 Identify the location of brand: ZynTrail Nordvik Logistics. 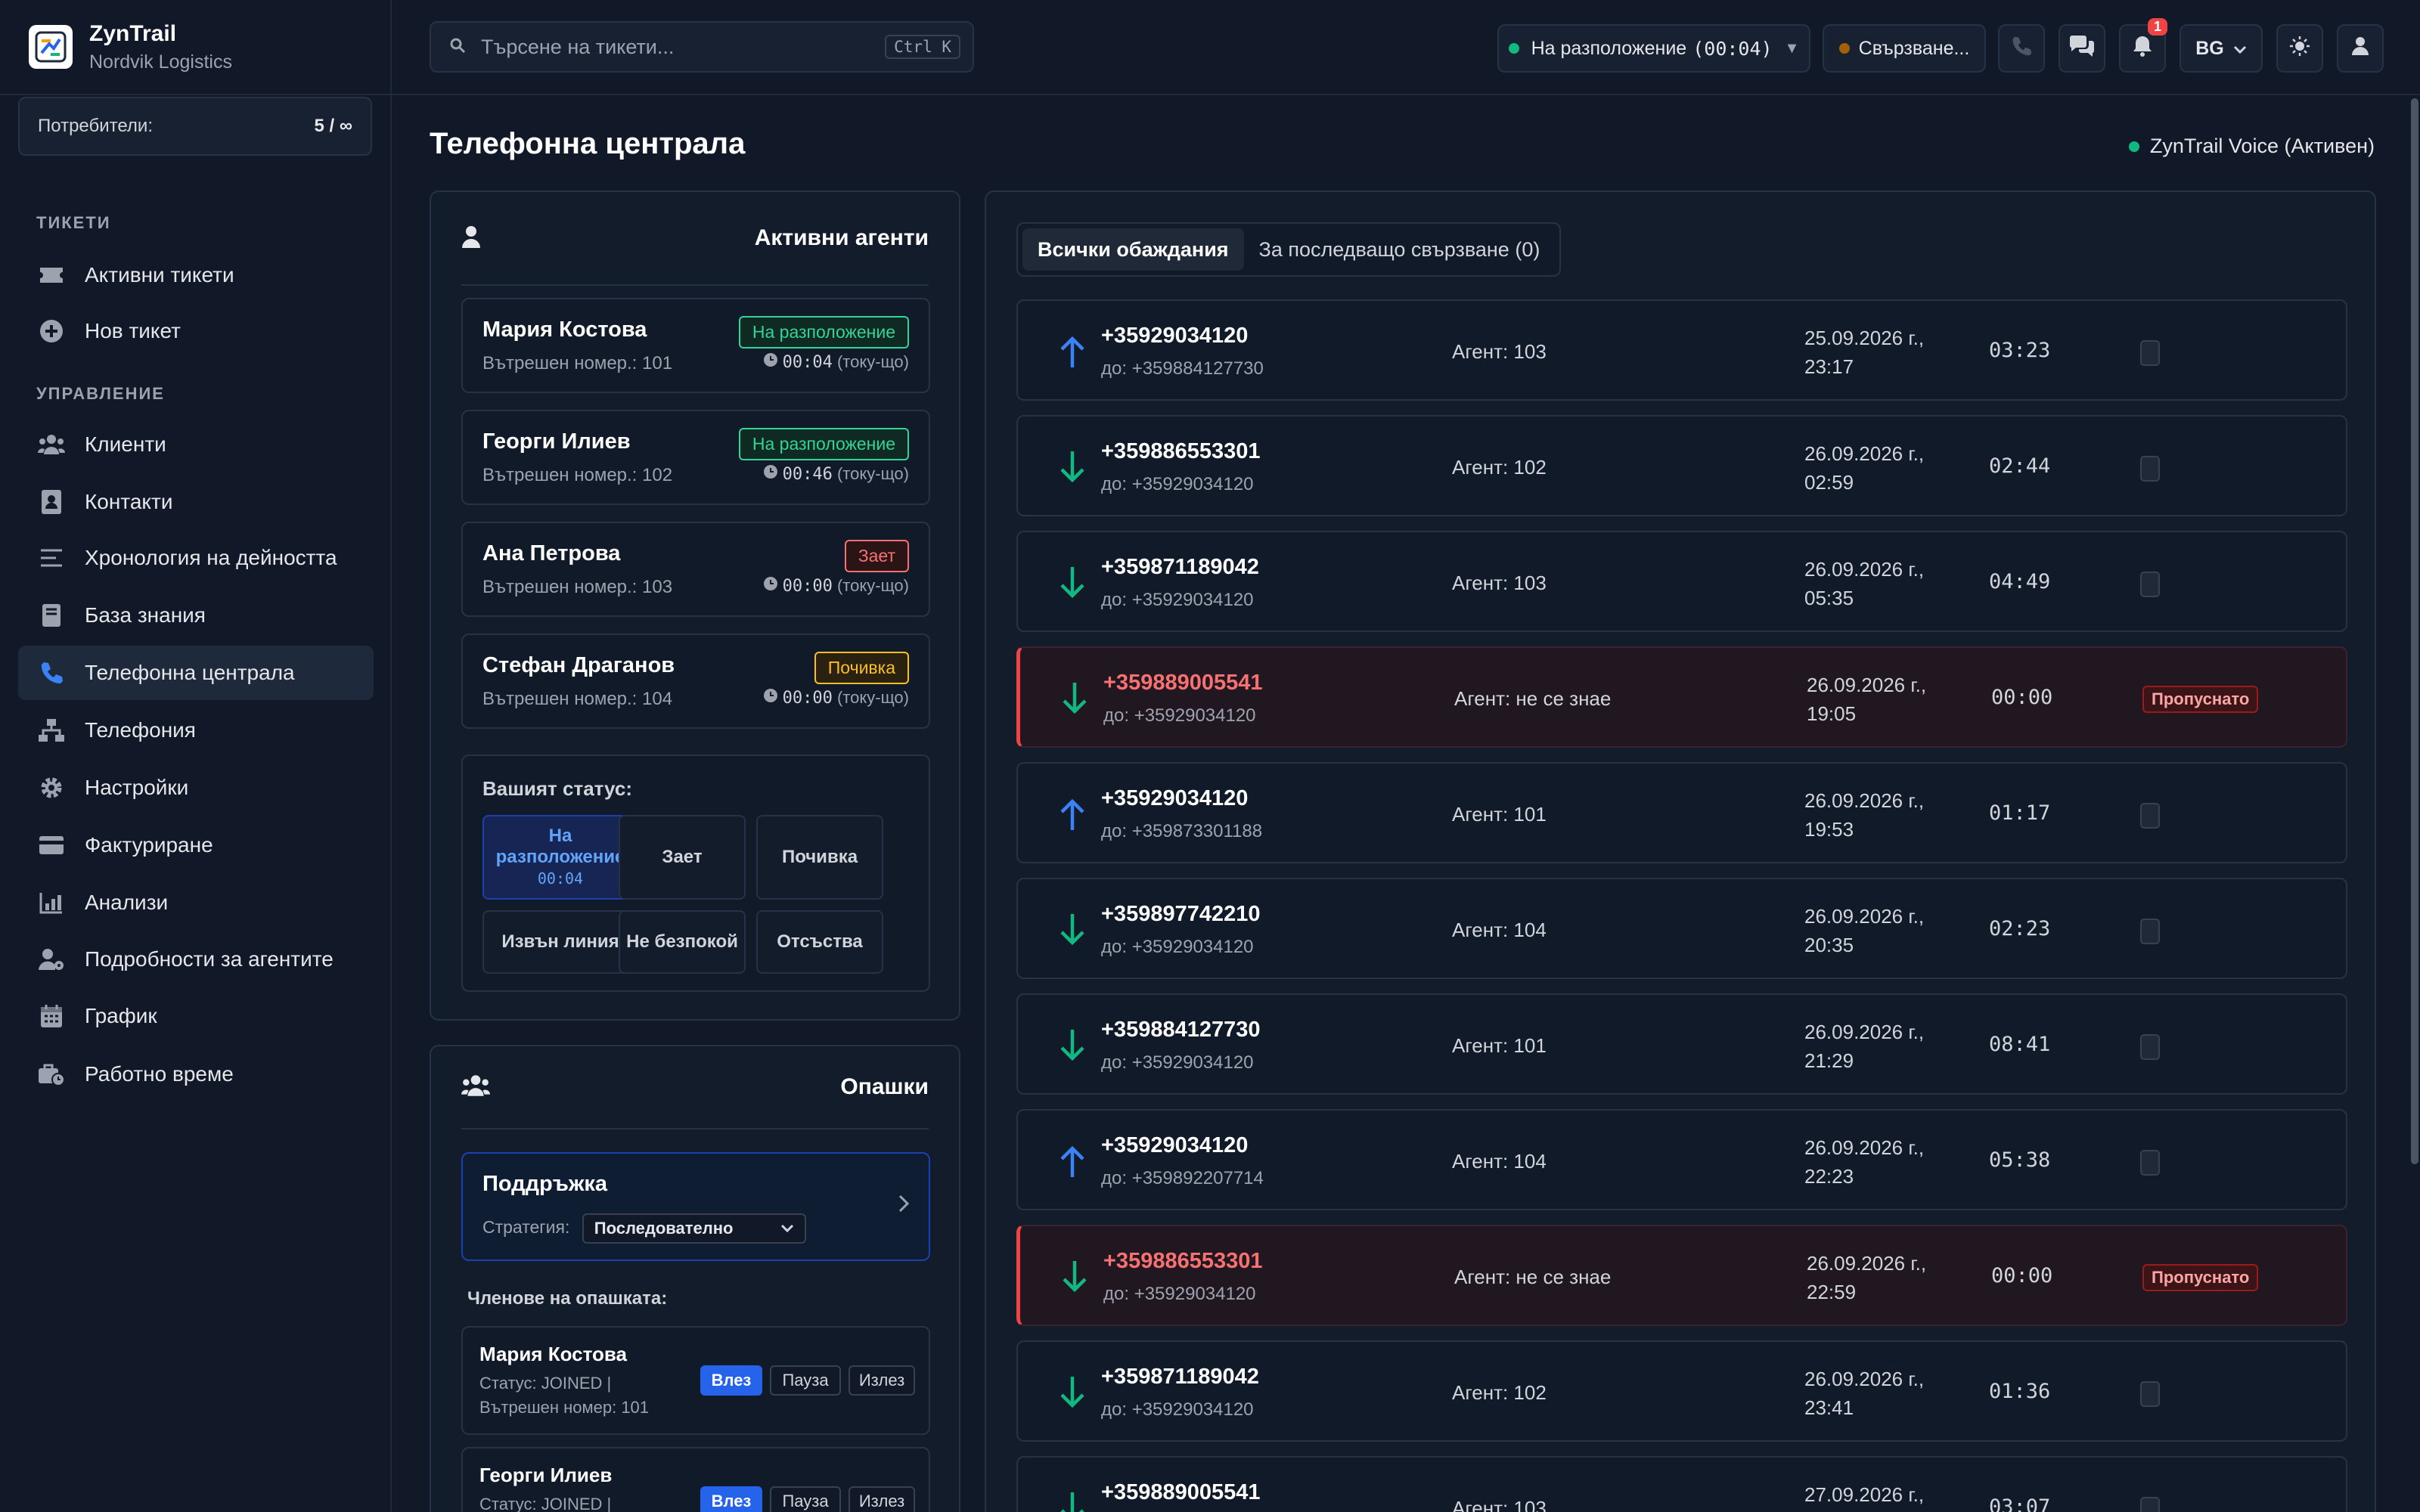
(195, 48).